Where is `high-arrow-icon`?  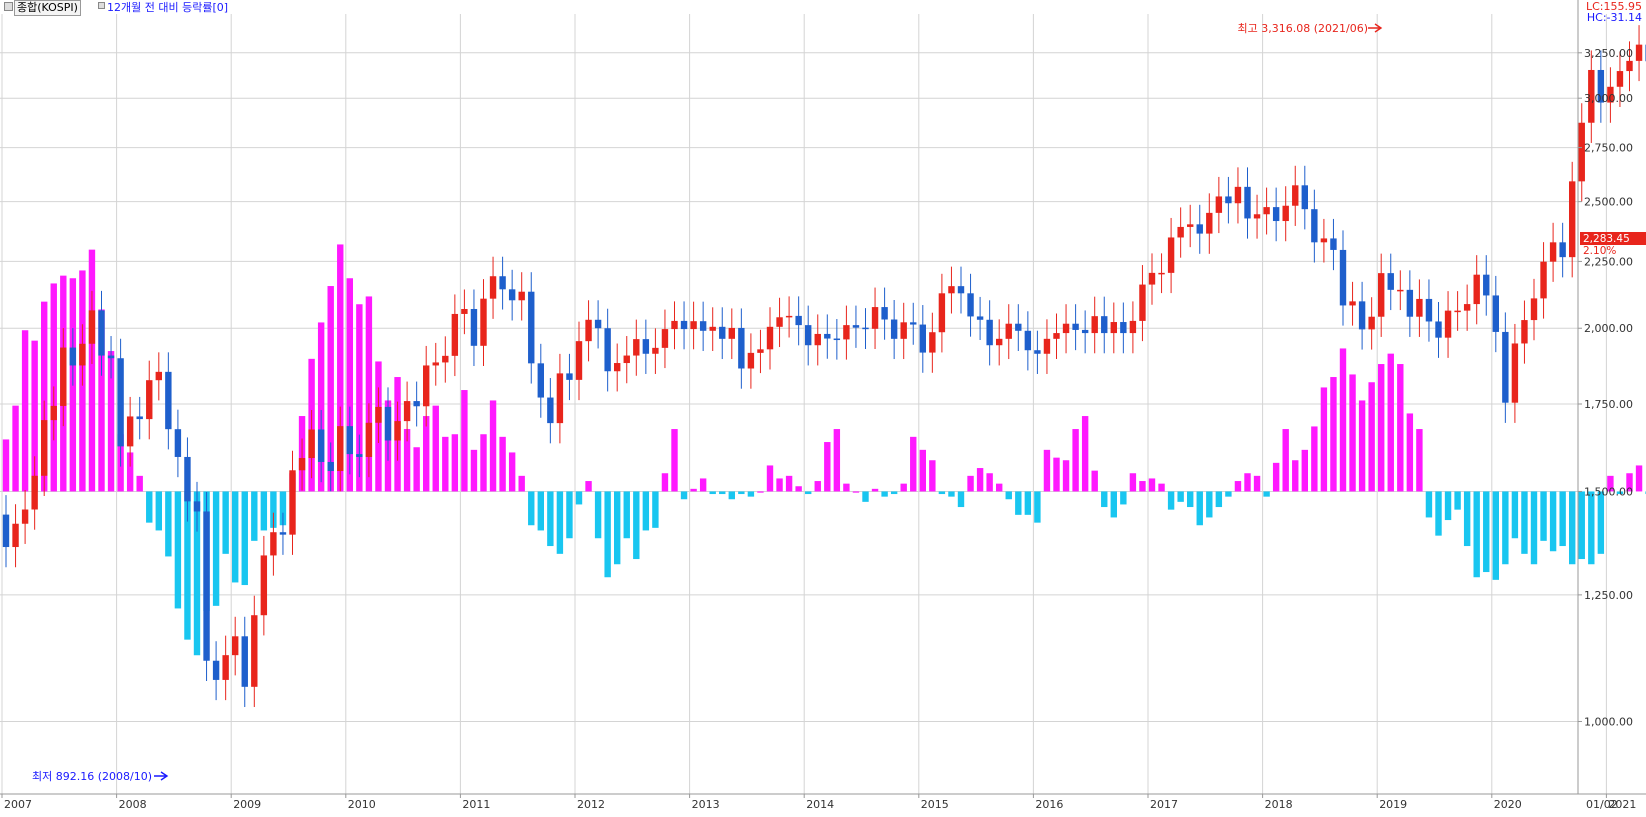
high-arrow-icon is located at coordinates (1375, 28).